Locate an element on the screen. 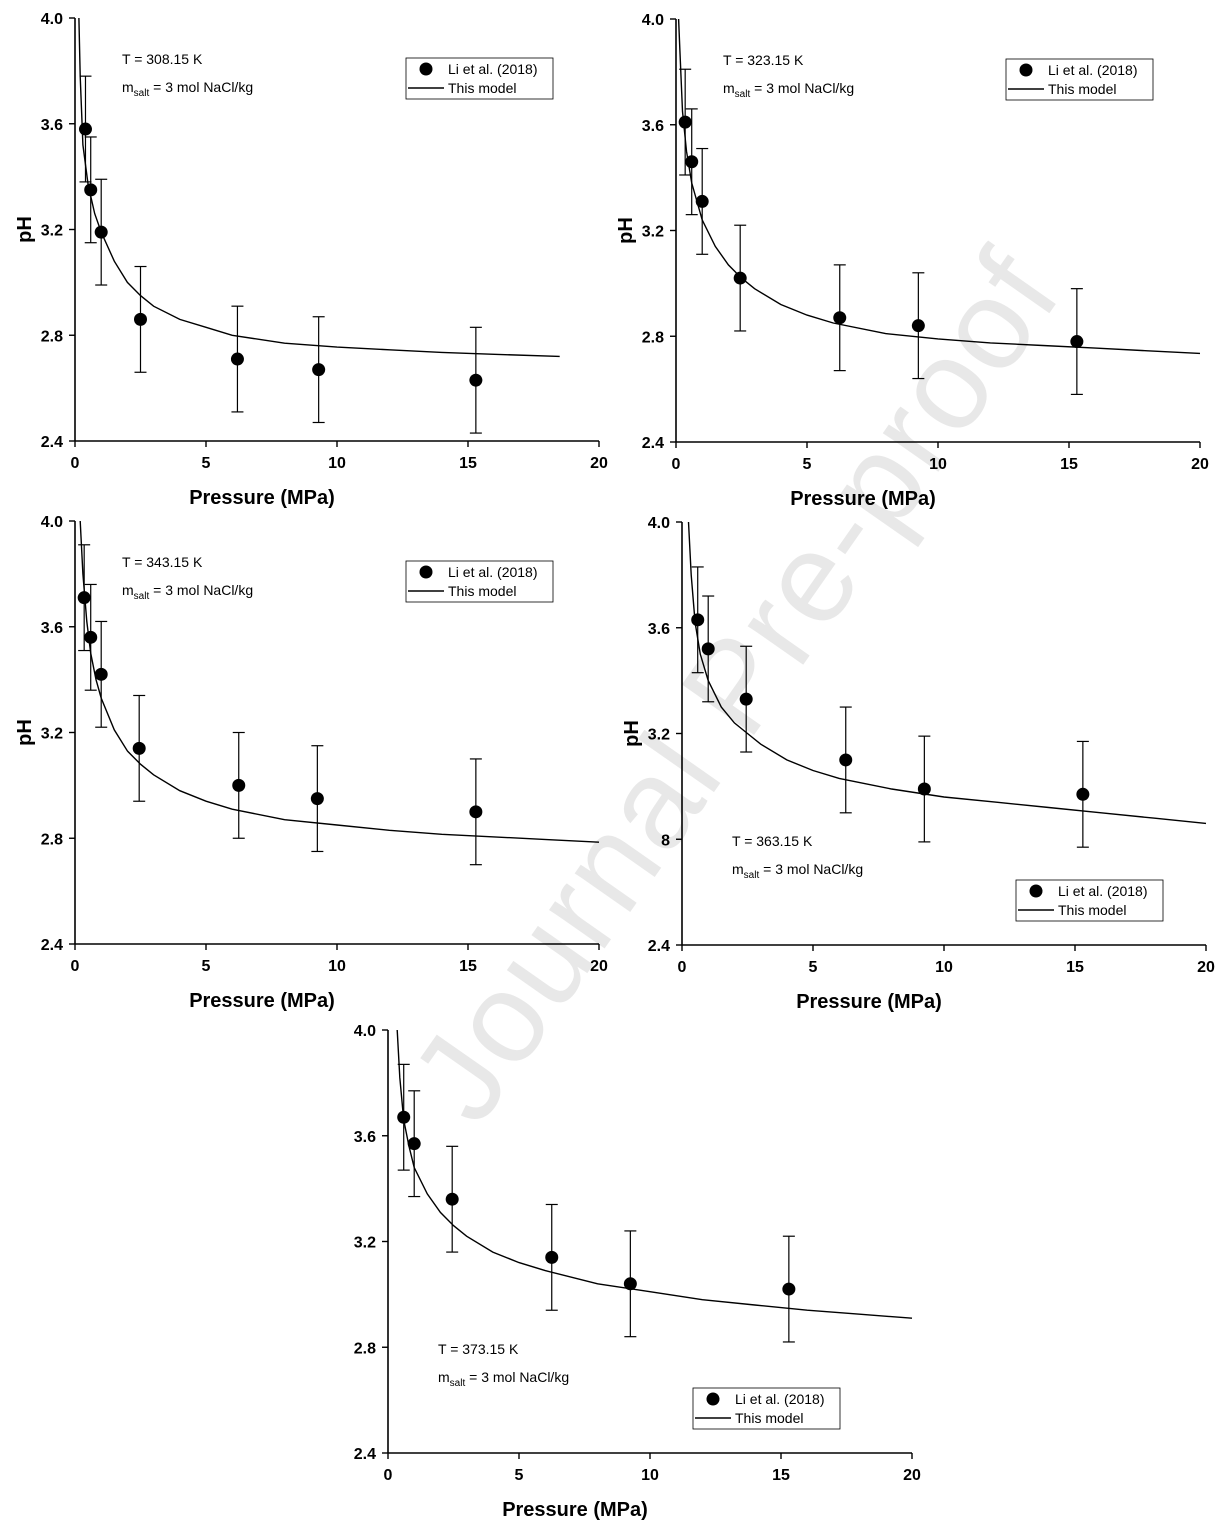  legend-box is located at coordinates (479, 78).